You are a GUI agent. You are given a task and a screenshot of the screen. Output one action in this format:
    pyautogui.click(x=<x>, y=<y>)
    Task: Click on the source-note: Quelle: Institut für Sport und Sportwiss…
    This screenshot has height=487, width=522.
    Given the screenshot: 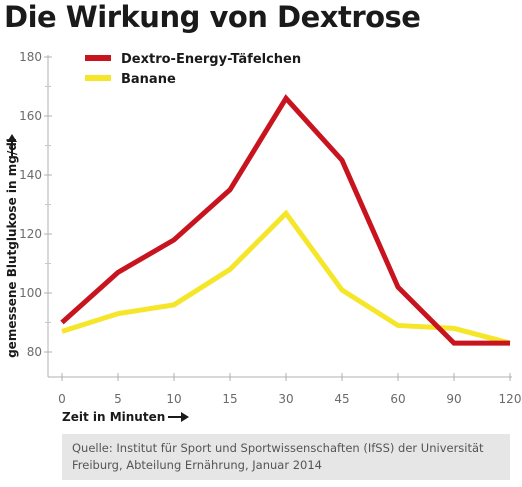 What is the action you would take?
    pyautogui.click(x=286, y=457)
    